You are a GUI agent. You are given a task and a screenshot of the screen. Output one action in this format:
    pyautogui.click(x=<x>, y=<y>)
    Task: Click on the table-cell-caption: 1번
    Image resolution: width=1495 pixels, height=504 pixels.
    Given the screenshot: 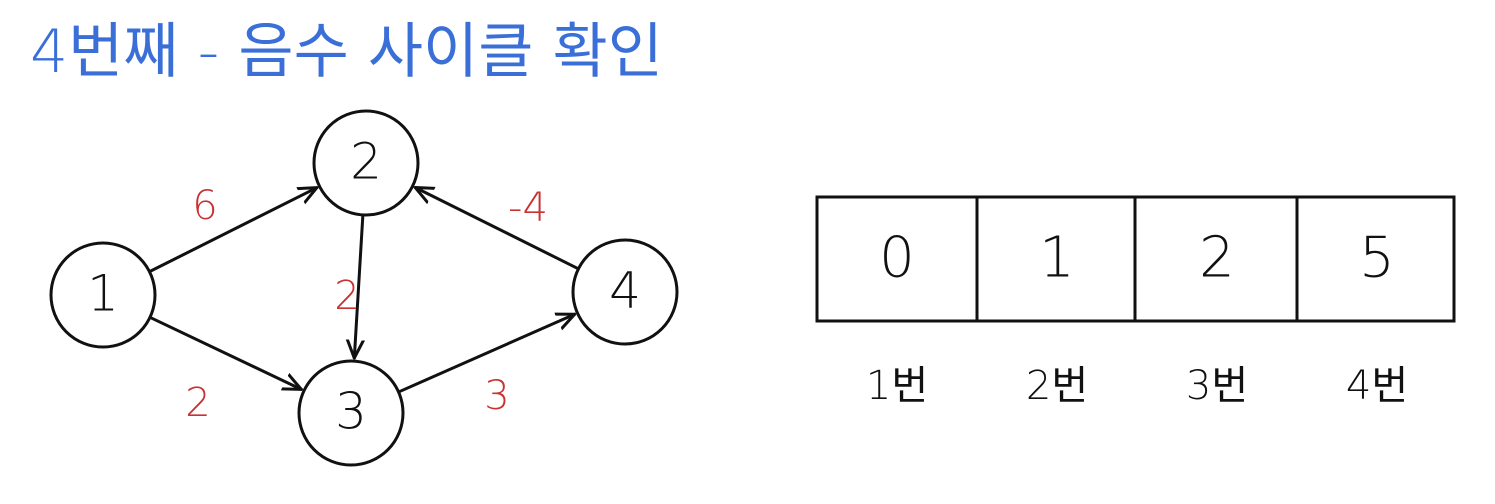 What is the action you would take?
    pyautogui.click(x=897, y=386)
    